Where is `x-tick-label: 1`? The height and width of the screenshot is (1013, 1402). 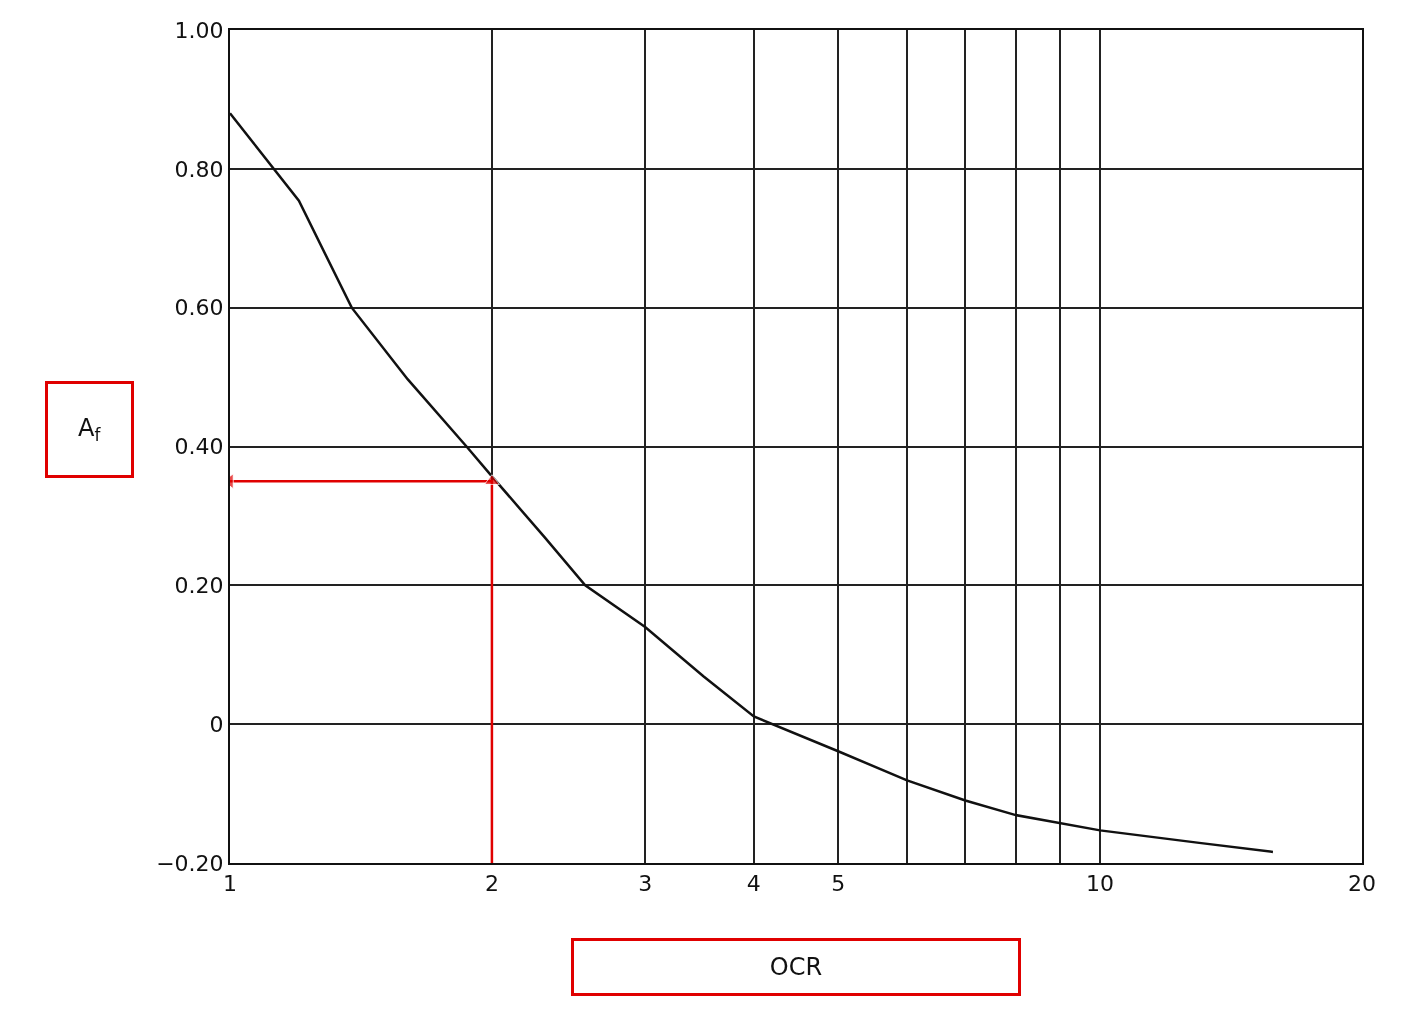 x-tick-label: 1 is located at coordinates (230, 884).